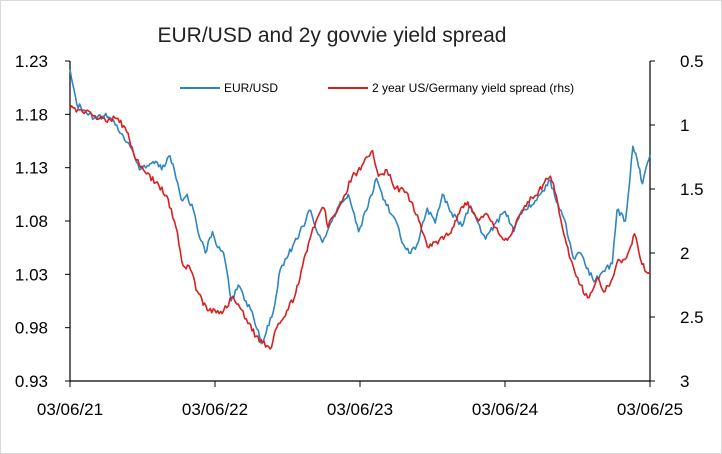 The image size is (722, 454). I want to click on right-tick-label: 1.5, so click(692, 189).